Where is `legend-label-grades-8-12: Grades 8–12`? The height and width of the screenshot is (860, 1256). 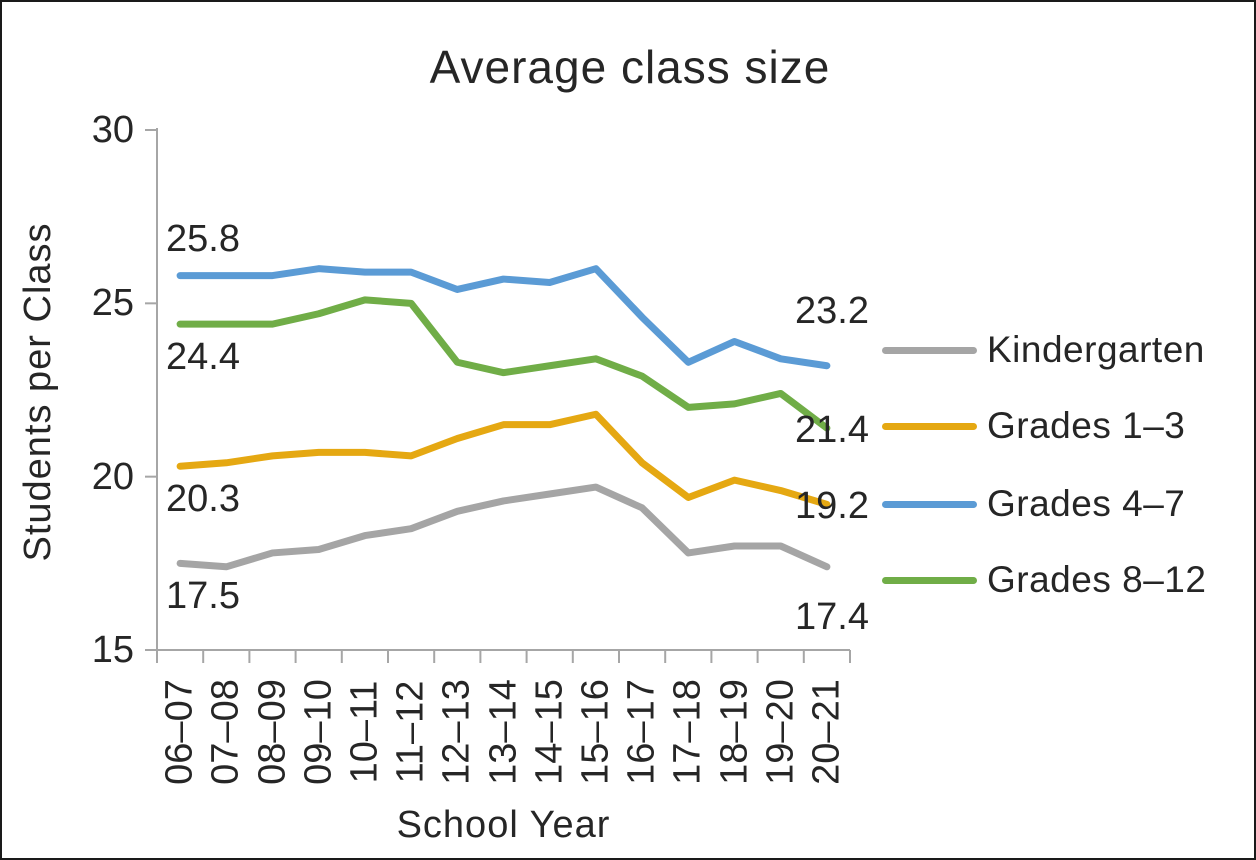 legend-label-grades-8-12: Grades 8–12 is located at coordinates (1097, 579).